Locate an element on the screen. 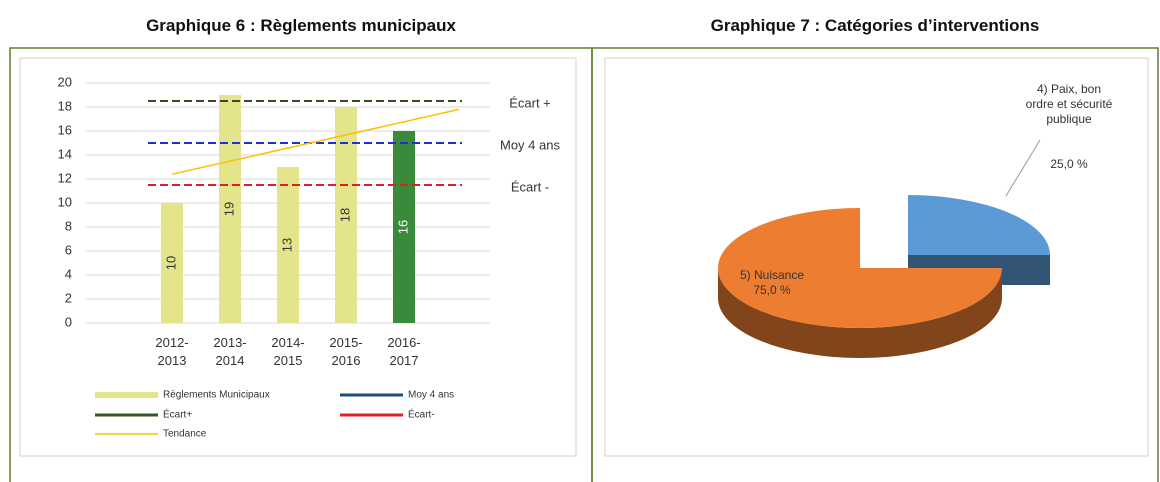  bar-value-label: 16 is located at coordinates (402, 227).